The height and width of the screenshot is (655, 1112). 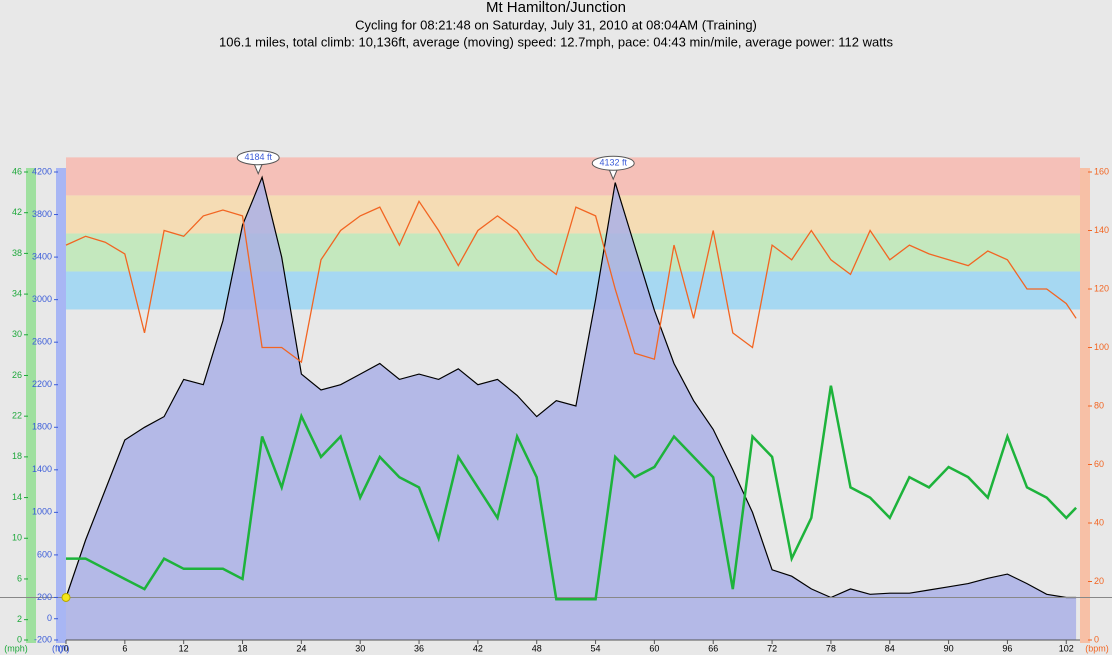 What do you see at coordinates (243, 648) in the screenshot?
I see `x-tick-label: 18` at bounding box center [243, 648].